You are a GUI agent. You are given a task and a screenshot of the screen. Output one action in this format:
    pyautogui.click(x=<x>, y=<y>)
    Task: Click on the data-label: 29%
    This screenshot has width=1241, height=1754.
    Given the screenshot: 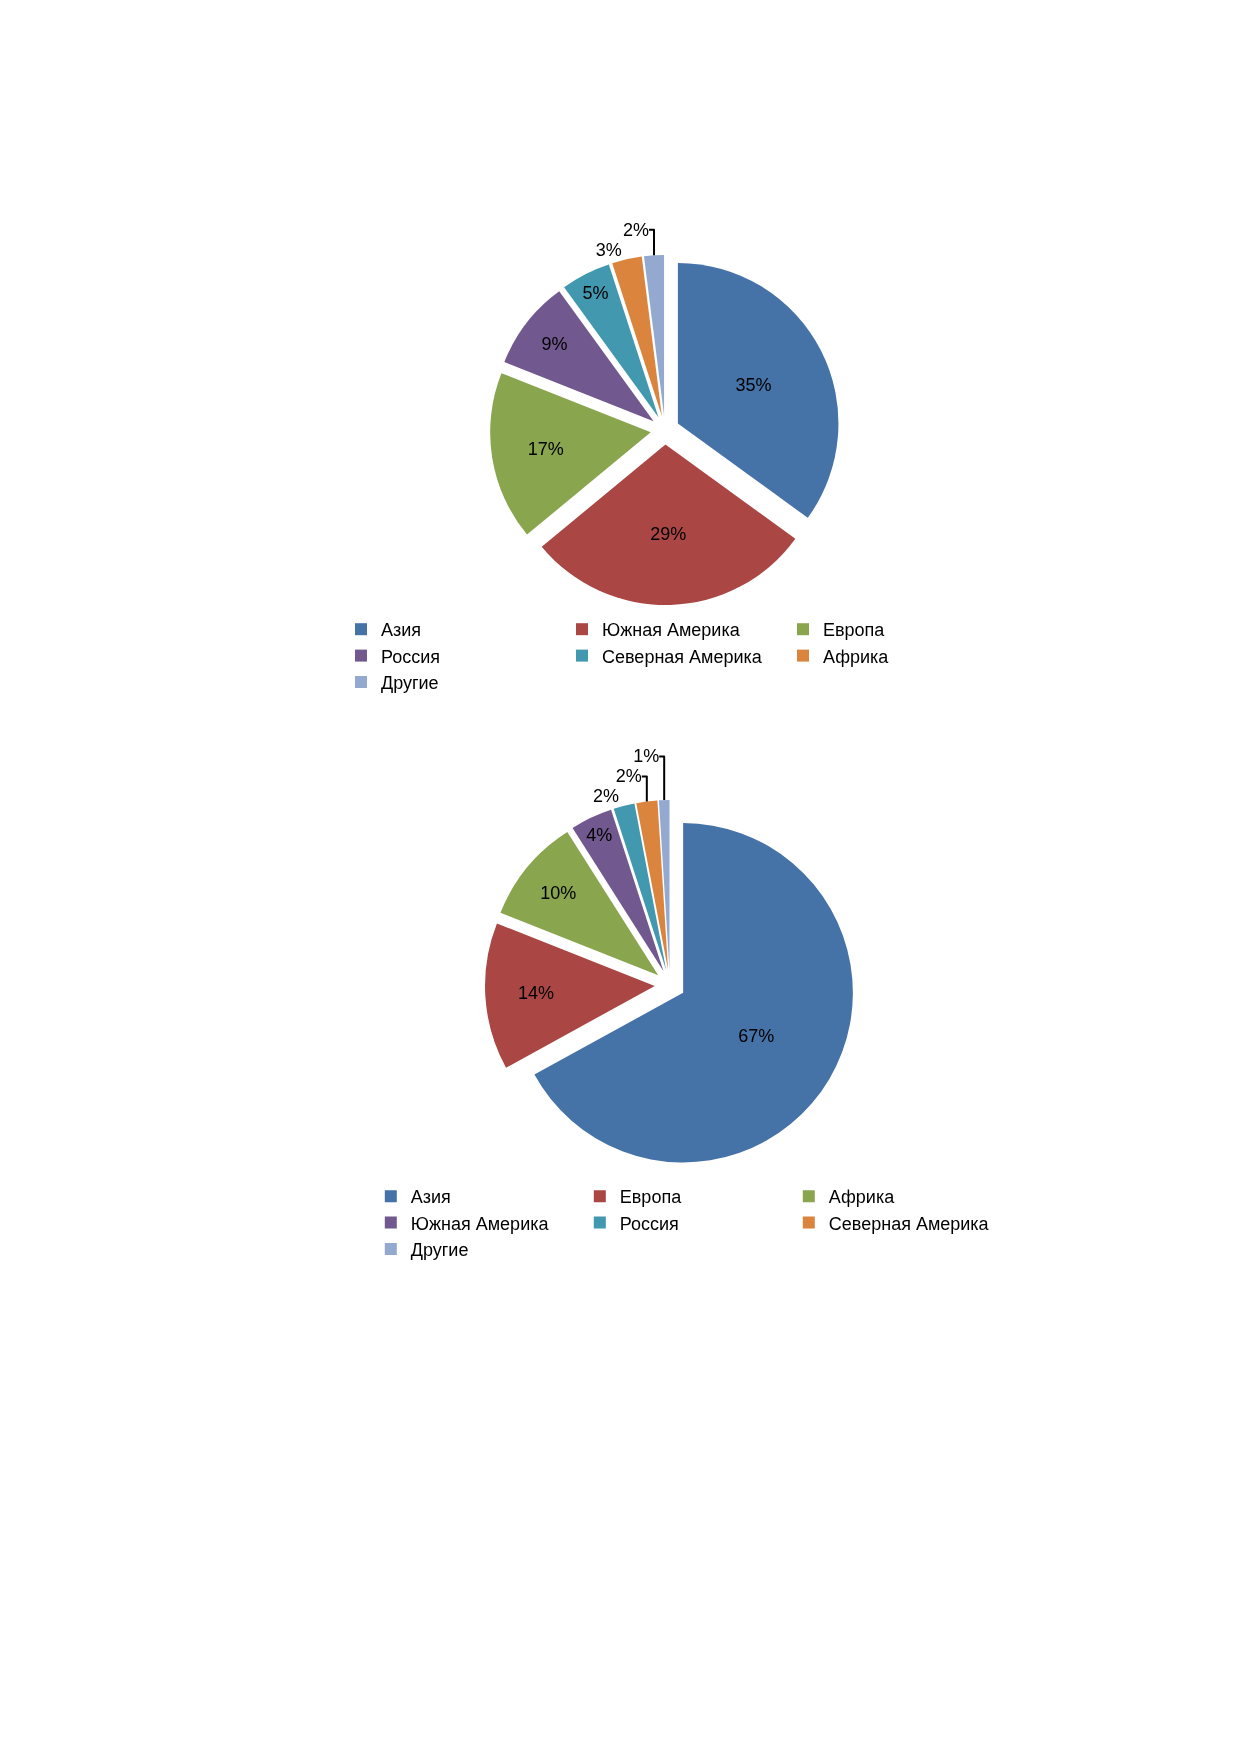 What is the action you would take?
    pyautogui.click(x=668, y=534)
    